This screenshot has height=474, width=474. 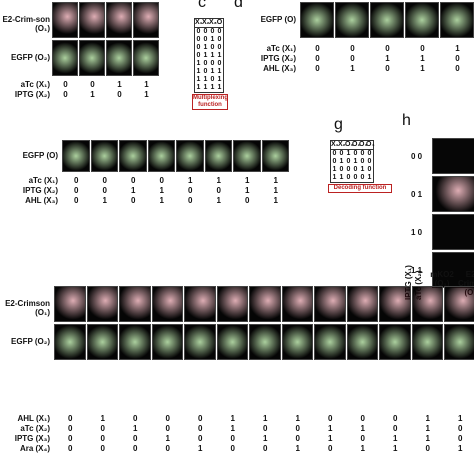 What do you see at coordinates (338, 124) in the screenshot?
I see `panel-letter: g` at bounding box center [338, 124].